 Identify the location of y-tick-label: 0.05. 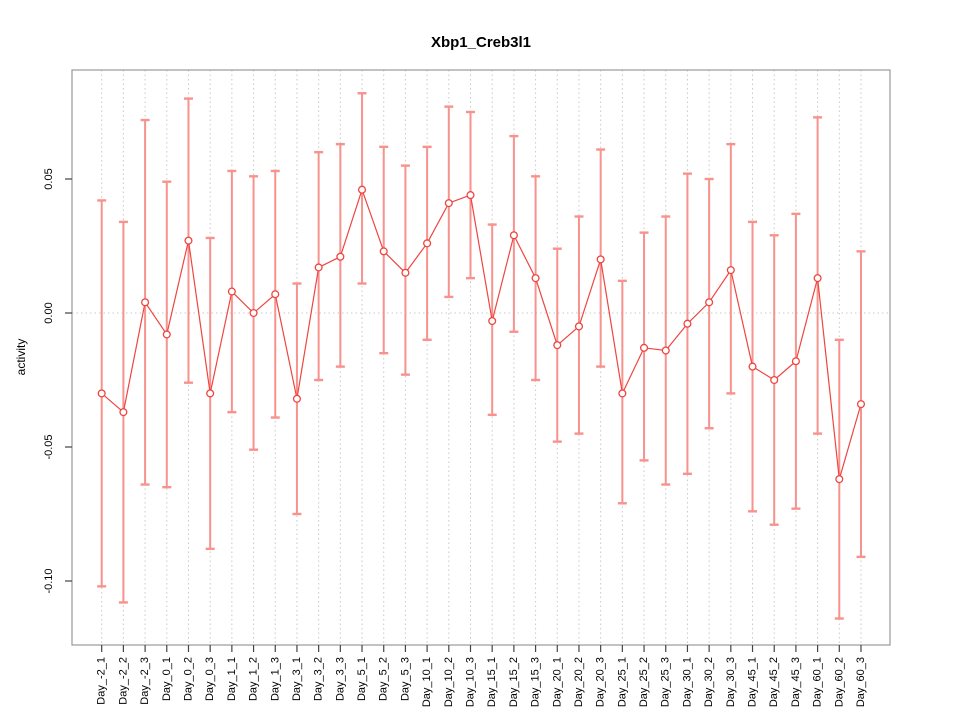
(49, 178).